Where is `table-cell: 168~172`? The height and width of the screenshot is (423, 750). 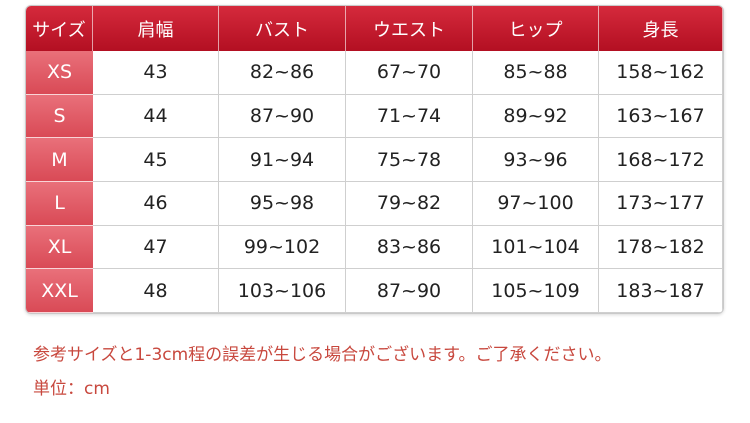
table-cell: 168~172 is located at coordinates (661, 160).